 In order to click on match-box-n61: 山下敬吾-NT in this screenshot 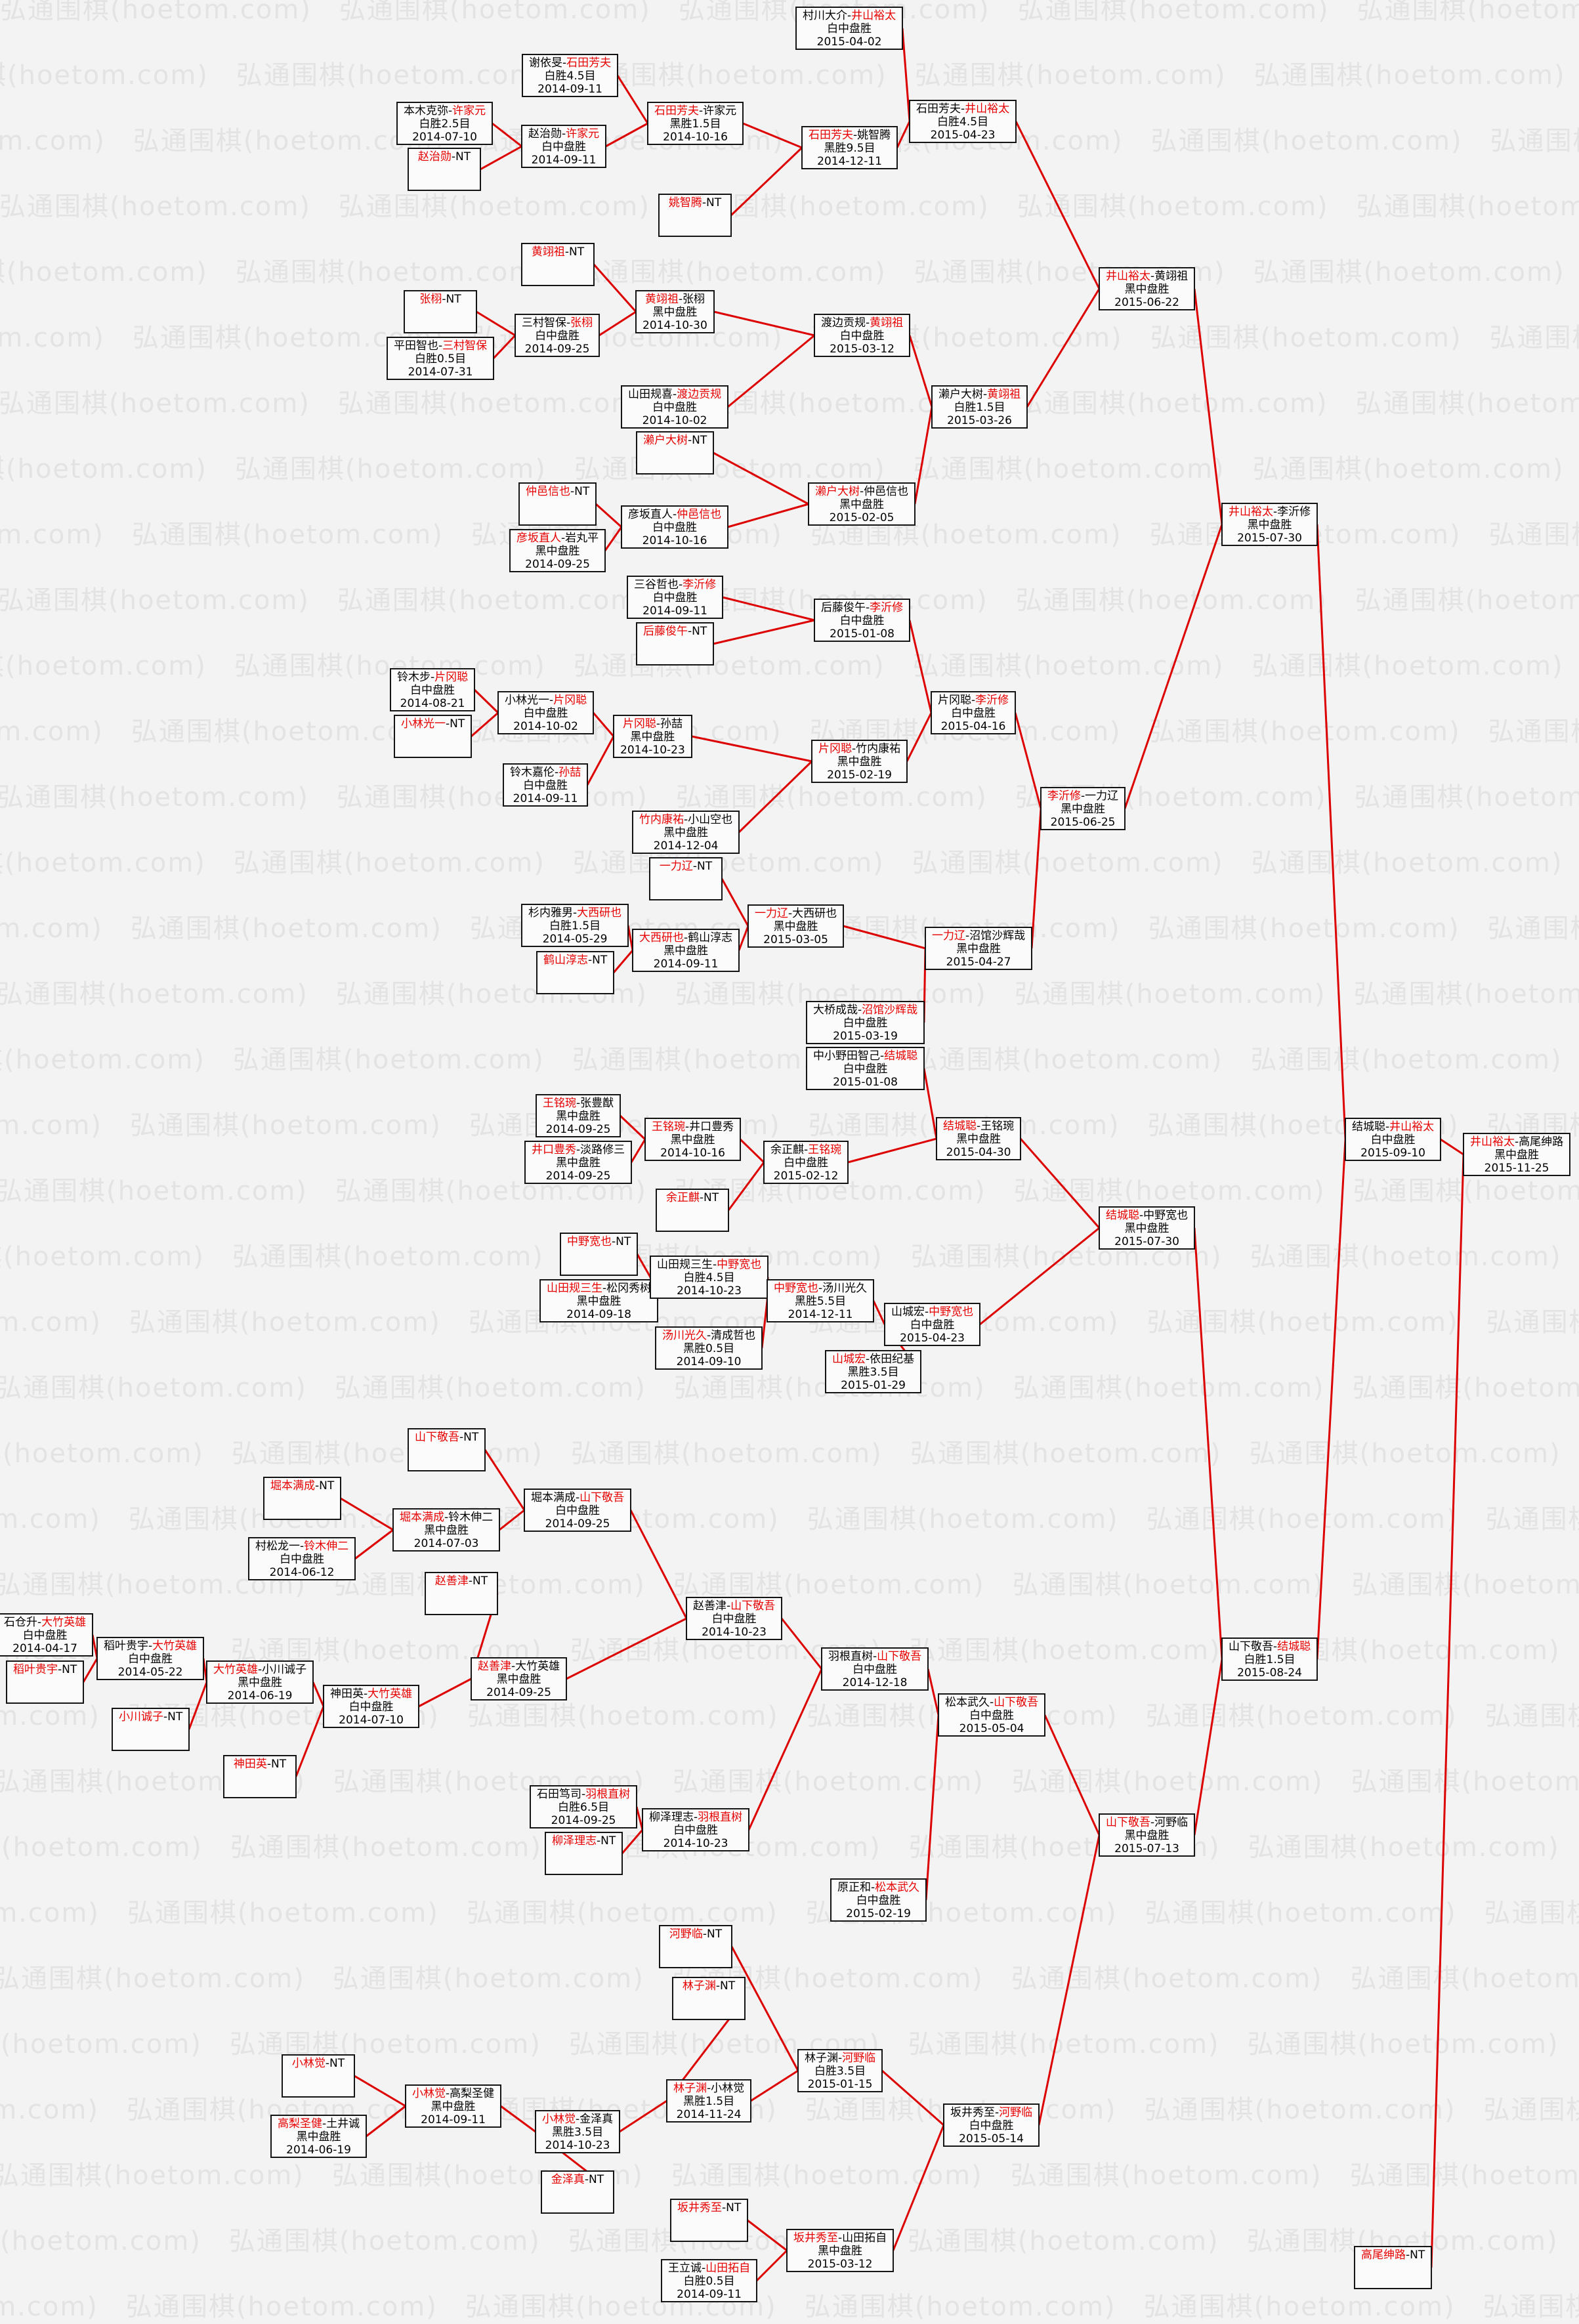, I will do `click(447, 1449)`.